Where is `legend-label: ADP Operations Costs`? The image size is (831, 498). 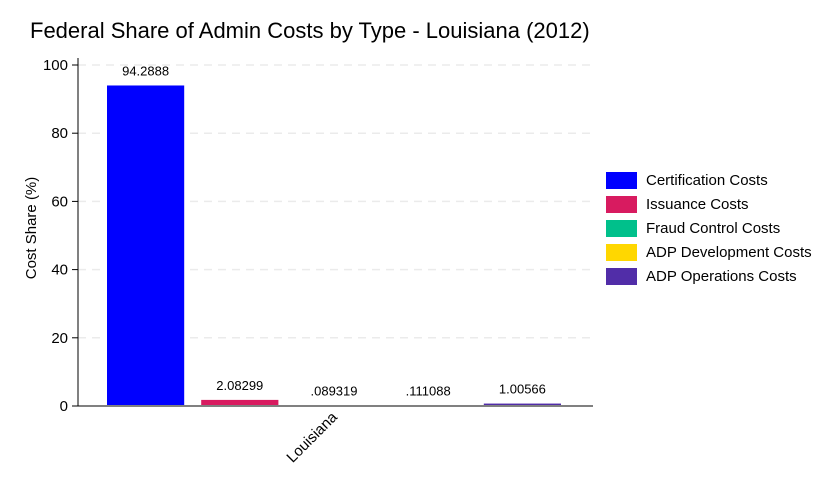
legend-label: ADP Operations Costs is located at coordinates (721, 276).